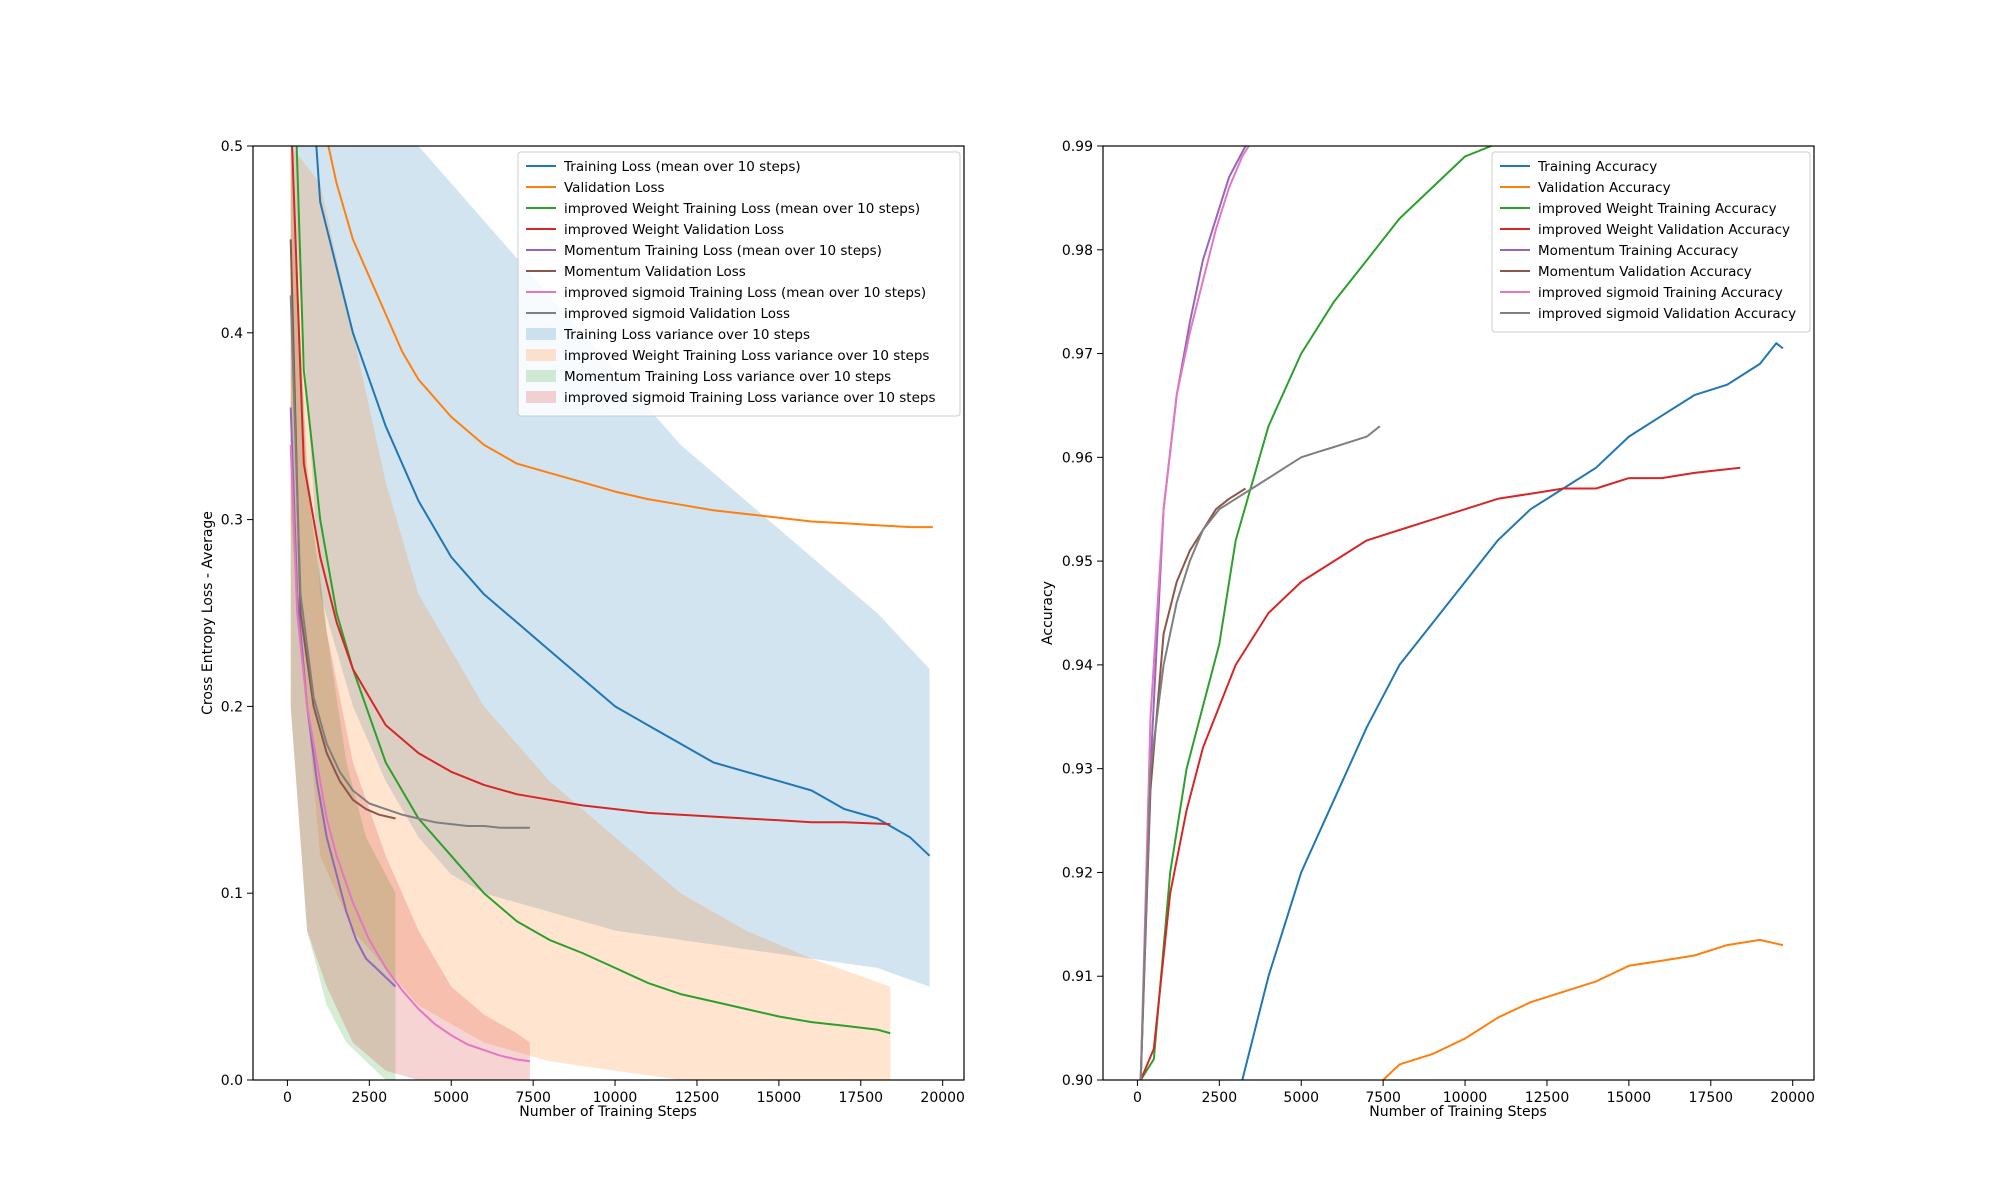  I want to click on loss-y-tick-label: 0.3, so click(232, 521).